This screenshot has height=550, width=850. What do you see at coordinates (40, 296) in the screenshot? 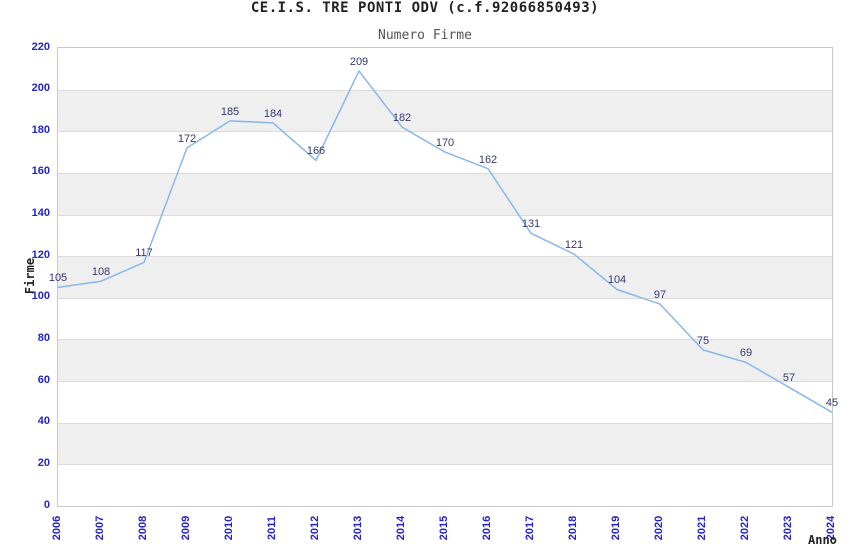
I see `y-tick-label: 100` at bounding box center [40, 296].